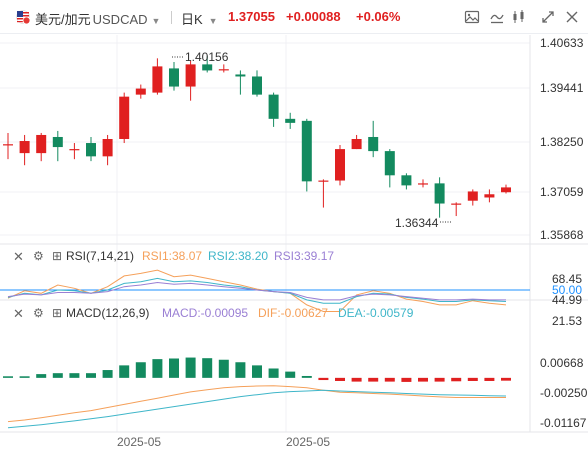  Describe the element at coordinates (562, 235) in the screenshot. I see `price-tick: 1.35868` at that location.